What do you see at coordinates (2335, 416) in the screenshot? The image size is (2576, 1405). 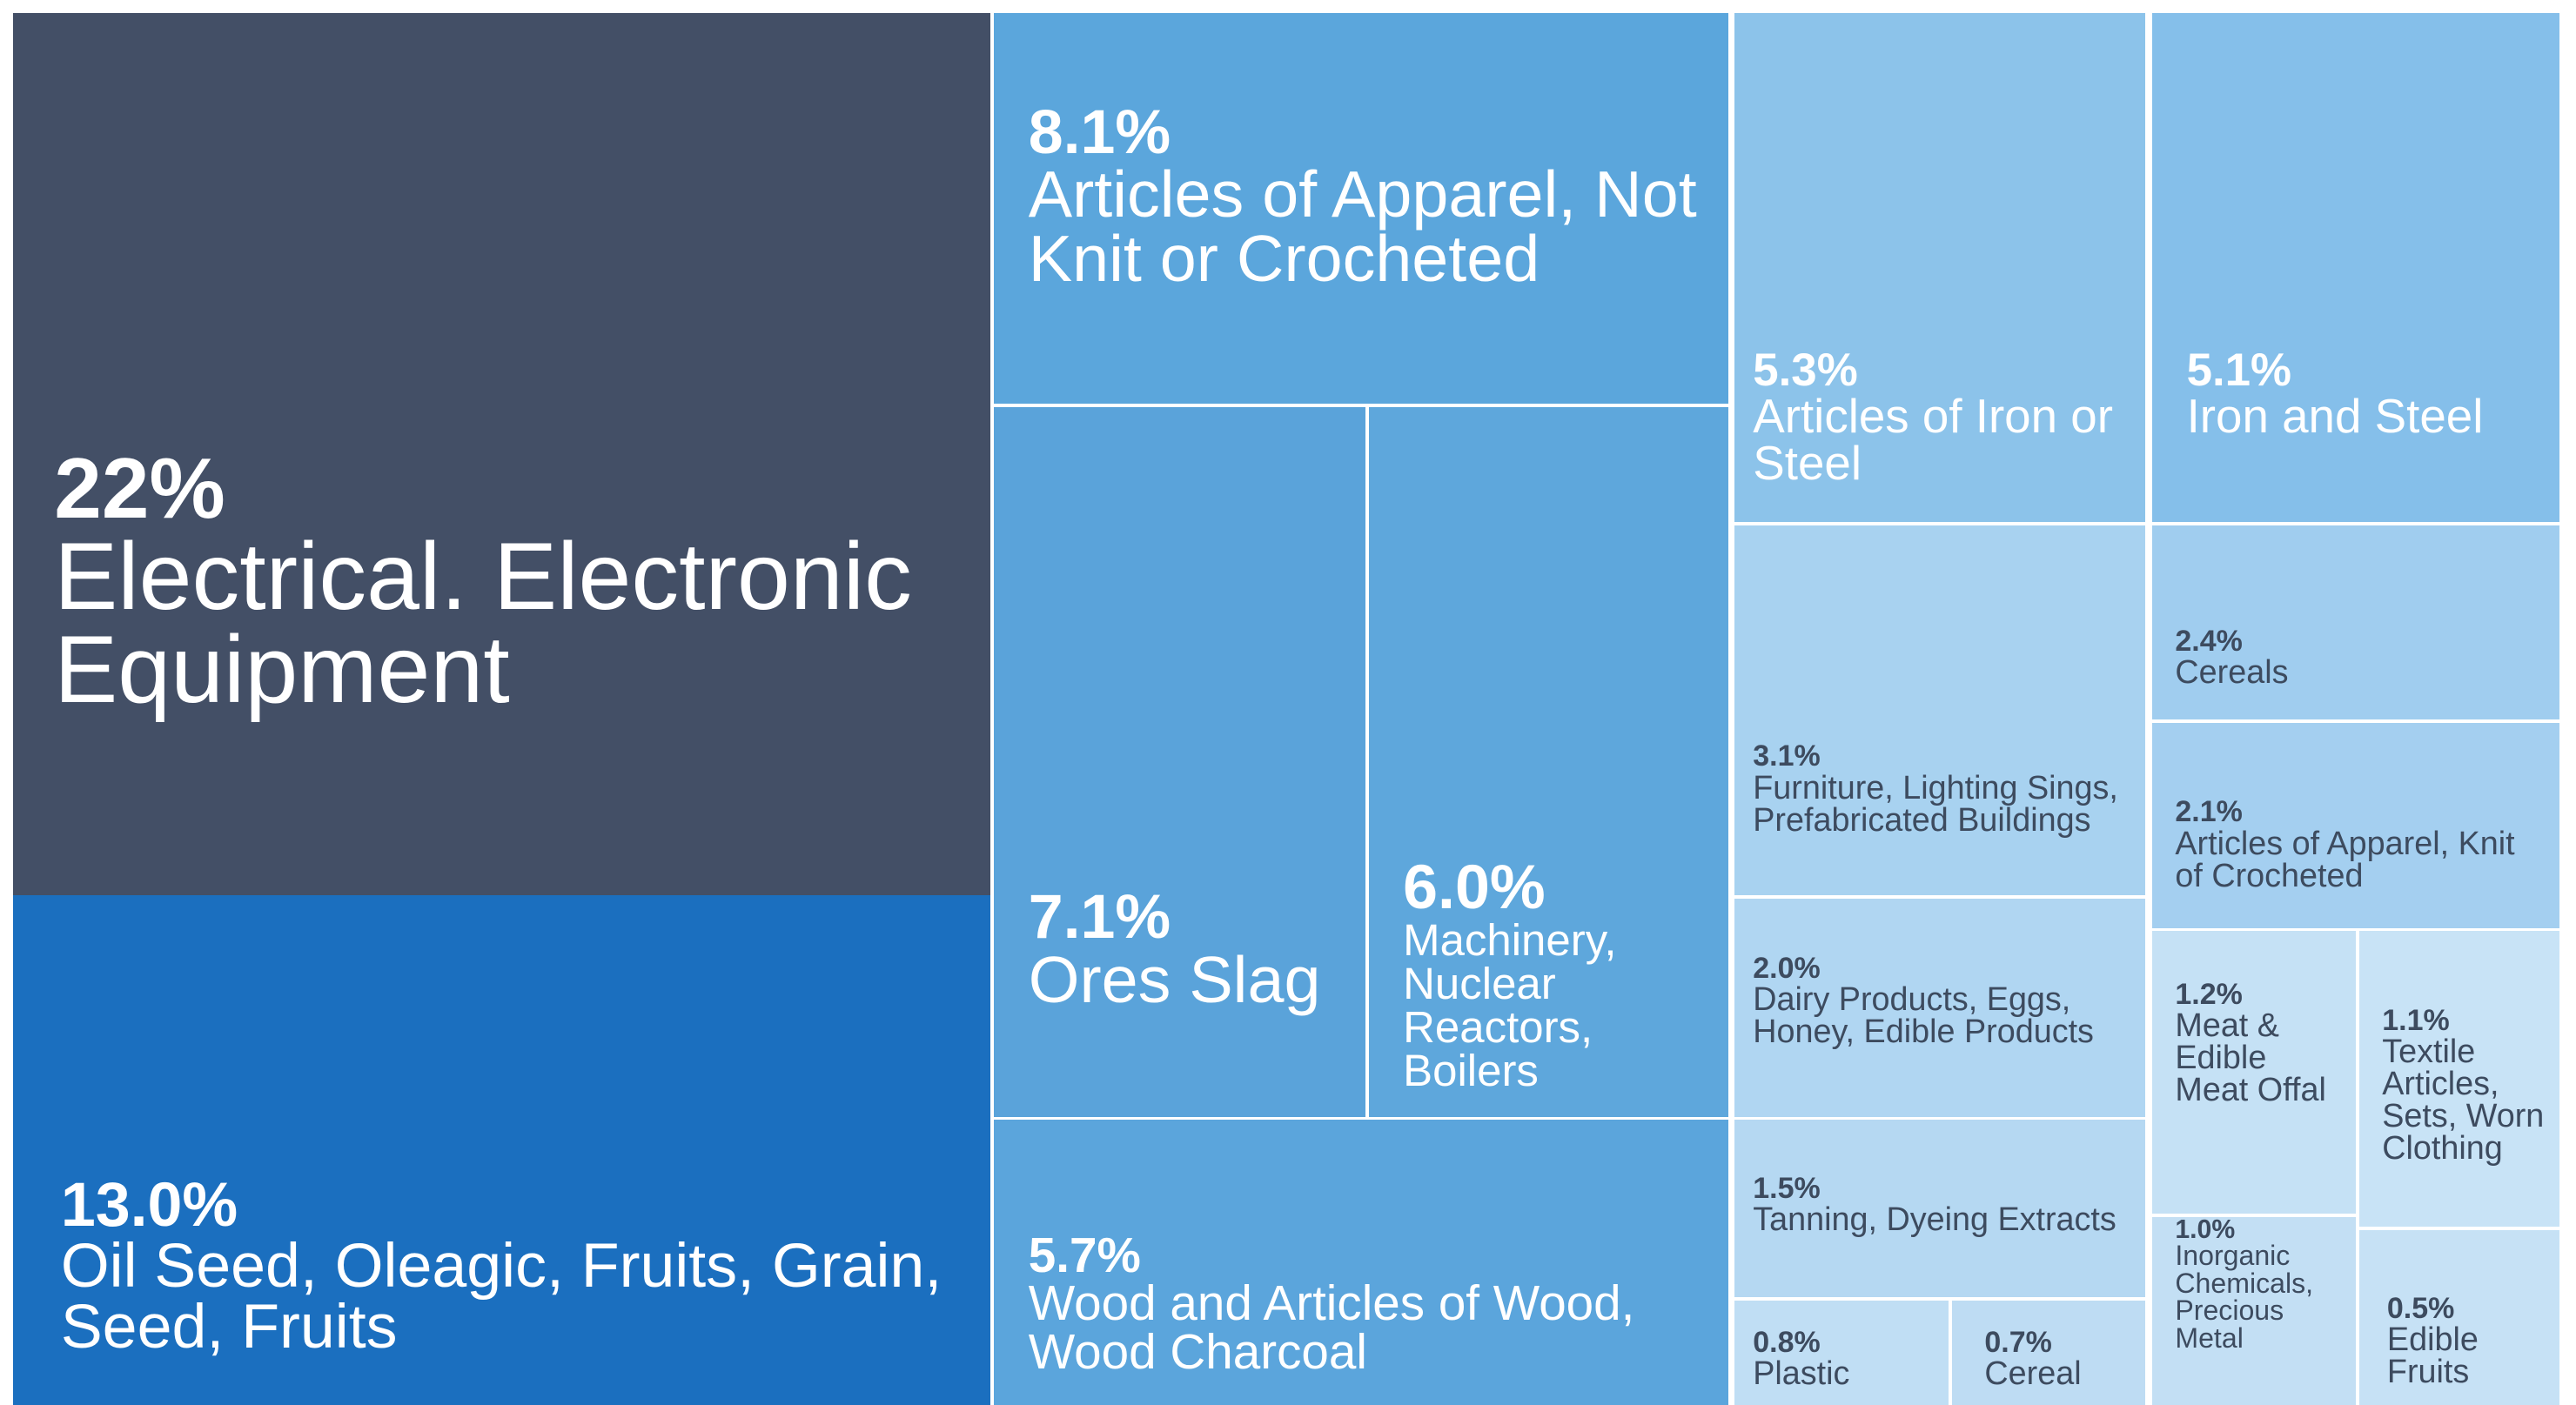 I see `category-label: Iron and Steel` at bounding box center [2335, 416].